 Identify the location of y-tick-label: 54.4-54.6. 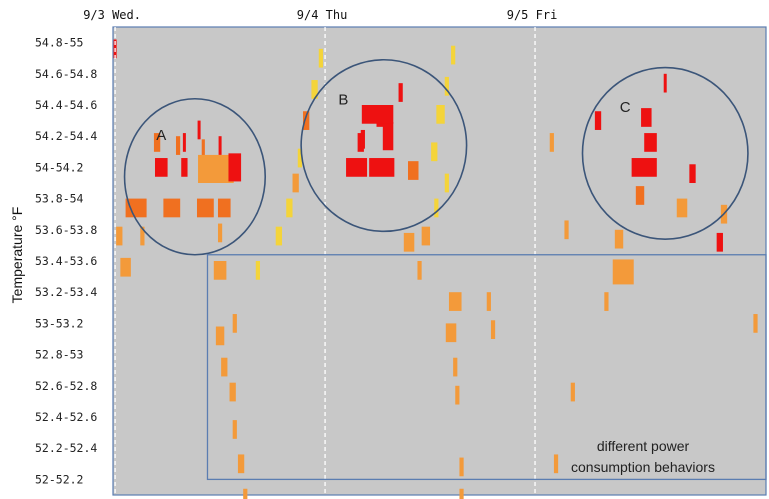
(66, 105).